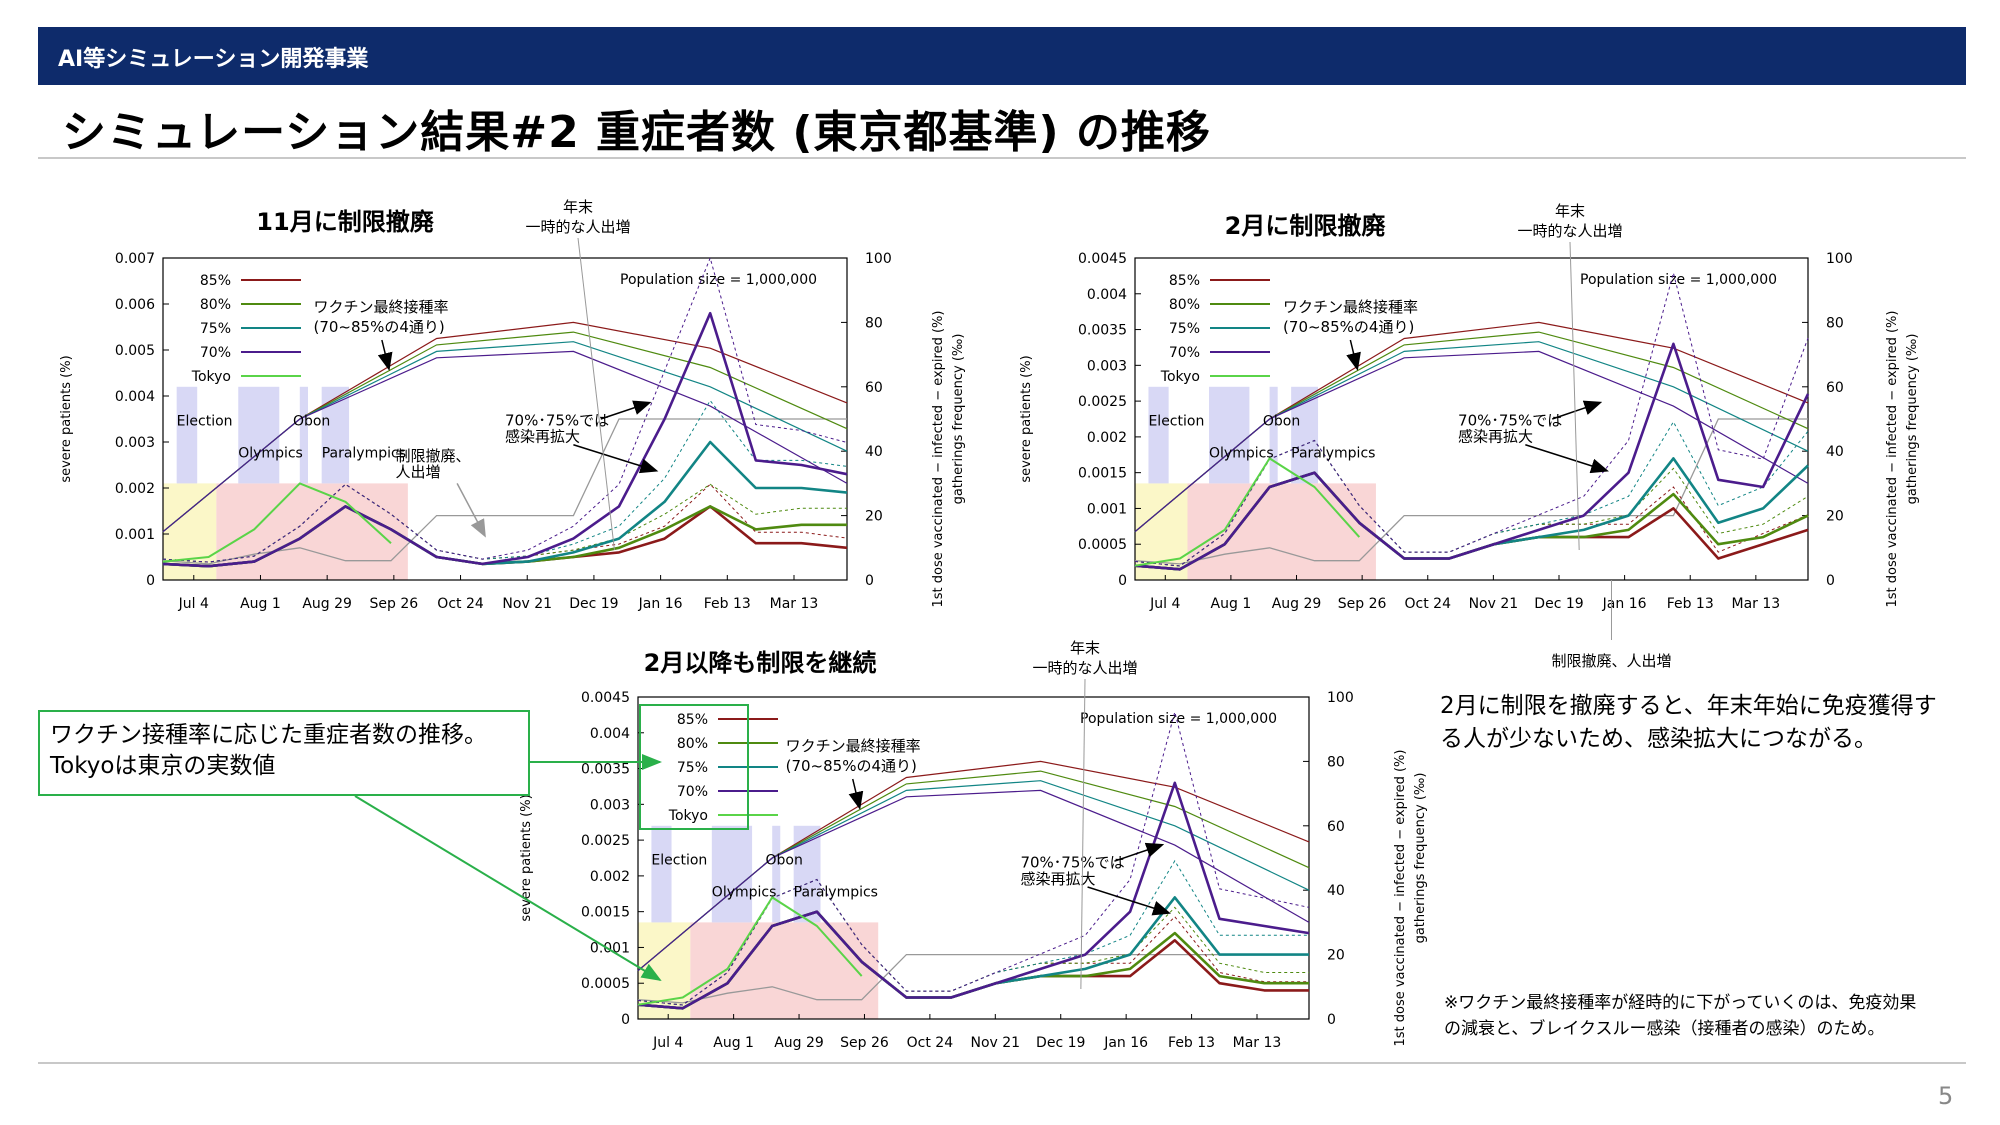 This screenshot has width=2000, height=1125. What do you see at coordinates (718, 280) in the screenshot?
I see `population-label: Population size = 1,000,000` at bounding box center [718, 280].